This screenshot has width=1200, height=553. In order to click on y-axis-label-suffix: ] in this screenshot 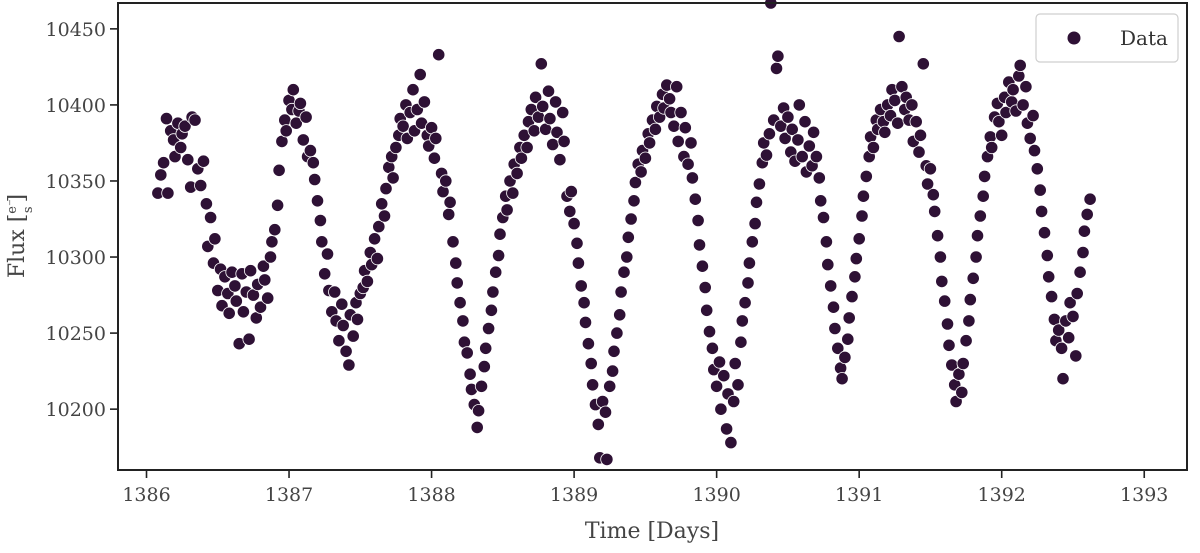, I will do `click(17, 198)`.